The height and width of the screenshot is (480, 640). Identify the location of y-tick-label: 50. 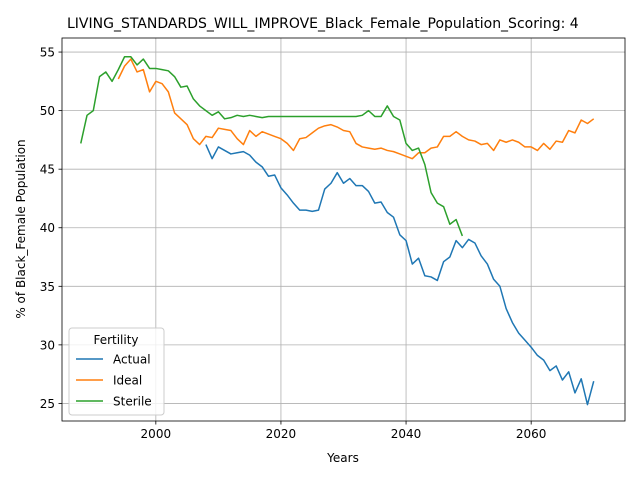
(47, 111).